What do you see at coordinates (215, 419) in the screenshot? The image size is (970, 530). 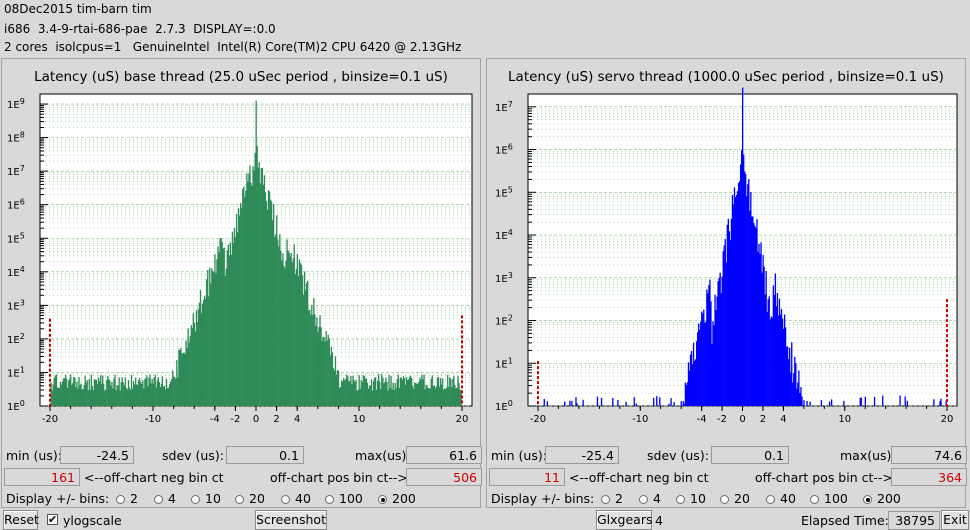 I see `x-tick-label: -4` at bounding box center [215, 419].